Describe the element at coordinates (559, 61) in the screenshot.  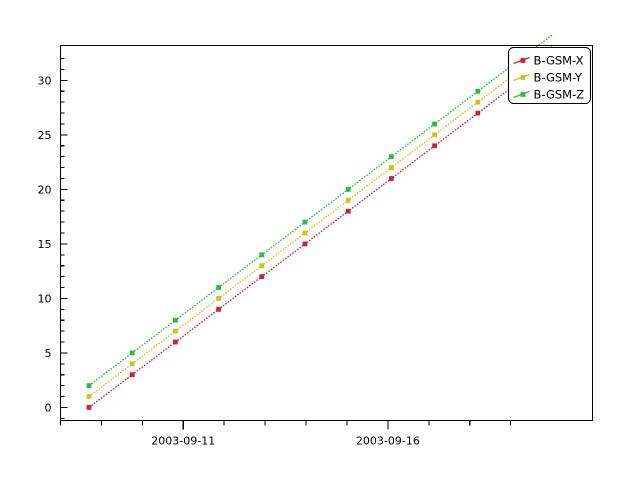
I see `legend-label-B-GSM-X: B-GSM-X` at that location.